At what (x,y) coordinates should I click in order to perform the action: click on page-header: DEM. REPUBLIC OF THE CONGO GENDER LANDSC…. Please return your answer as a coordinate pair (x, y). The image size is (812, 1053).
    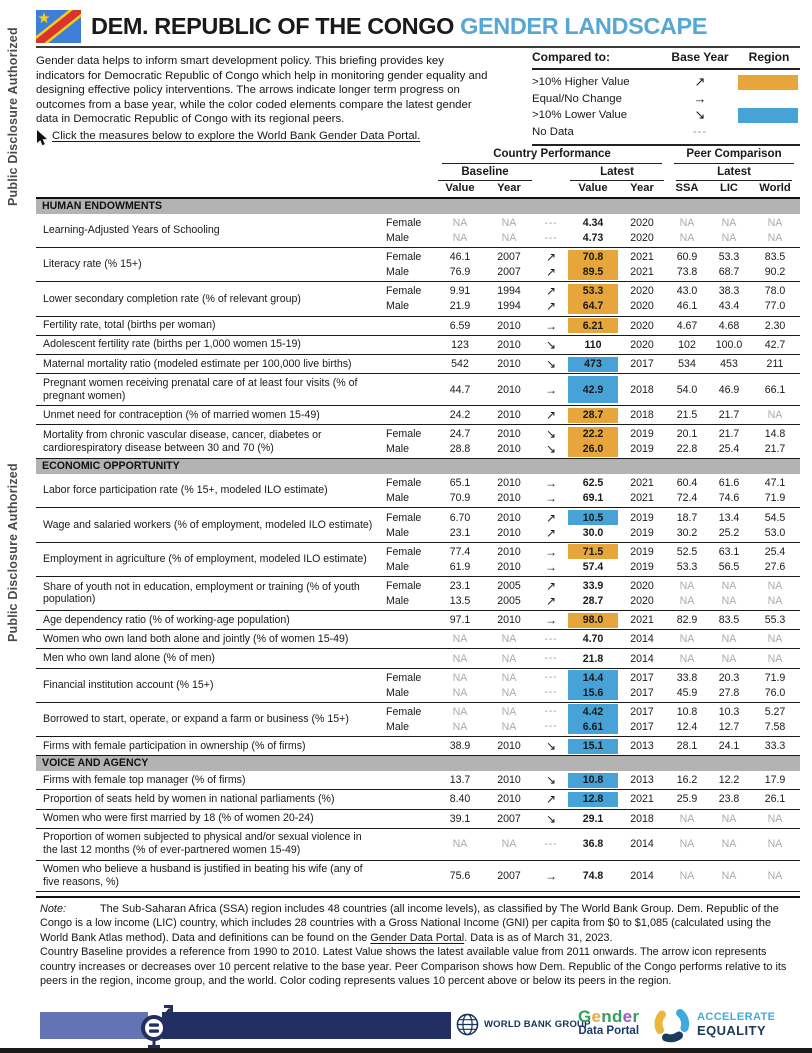
    Looking at the image, I should click on (418, 26).